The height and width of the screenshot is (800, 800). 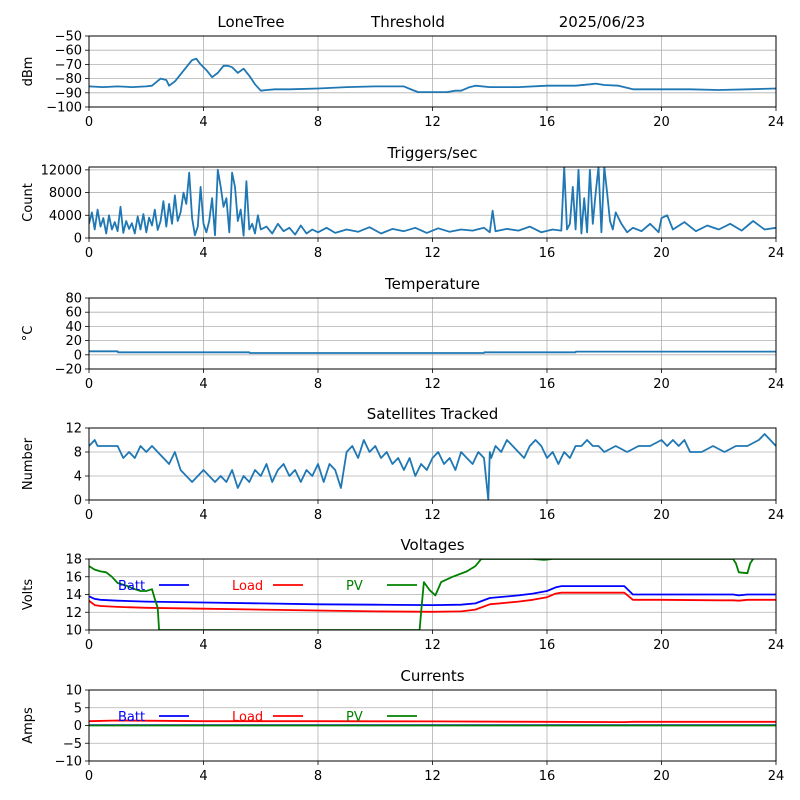 What do you see at coordinates (28, 463) in the screenshot?
I see `y-axis-label: Number` at bounding box center [28, 463].